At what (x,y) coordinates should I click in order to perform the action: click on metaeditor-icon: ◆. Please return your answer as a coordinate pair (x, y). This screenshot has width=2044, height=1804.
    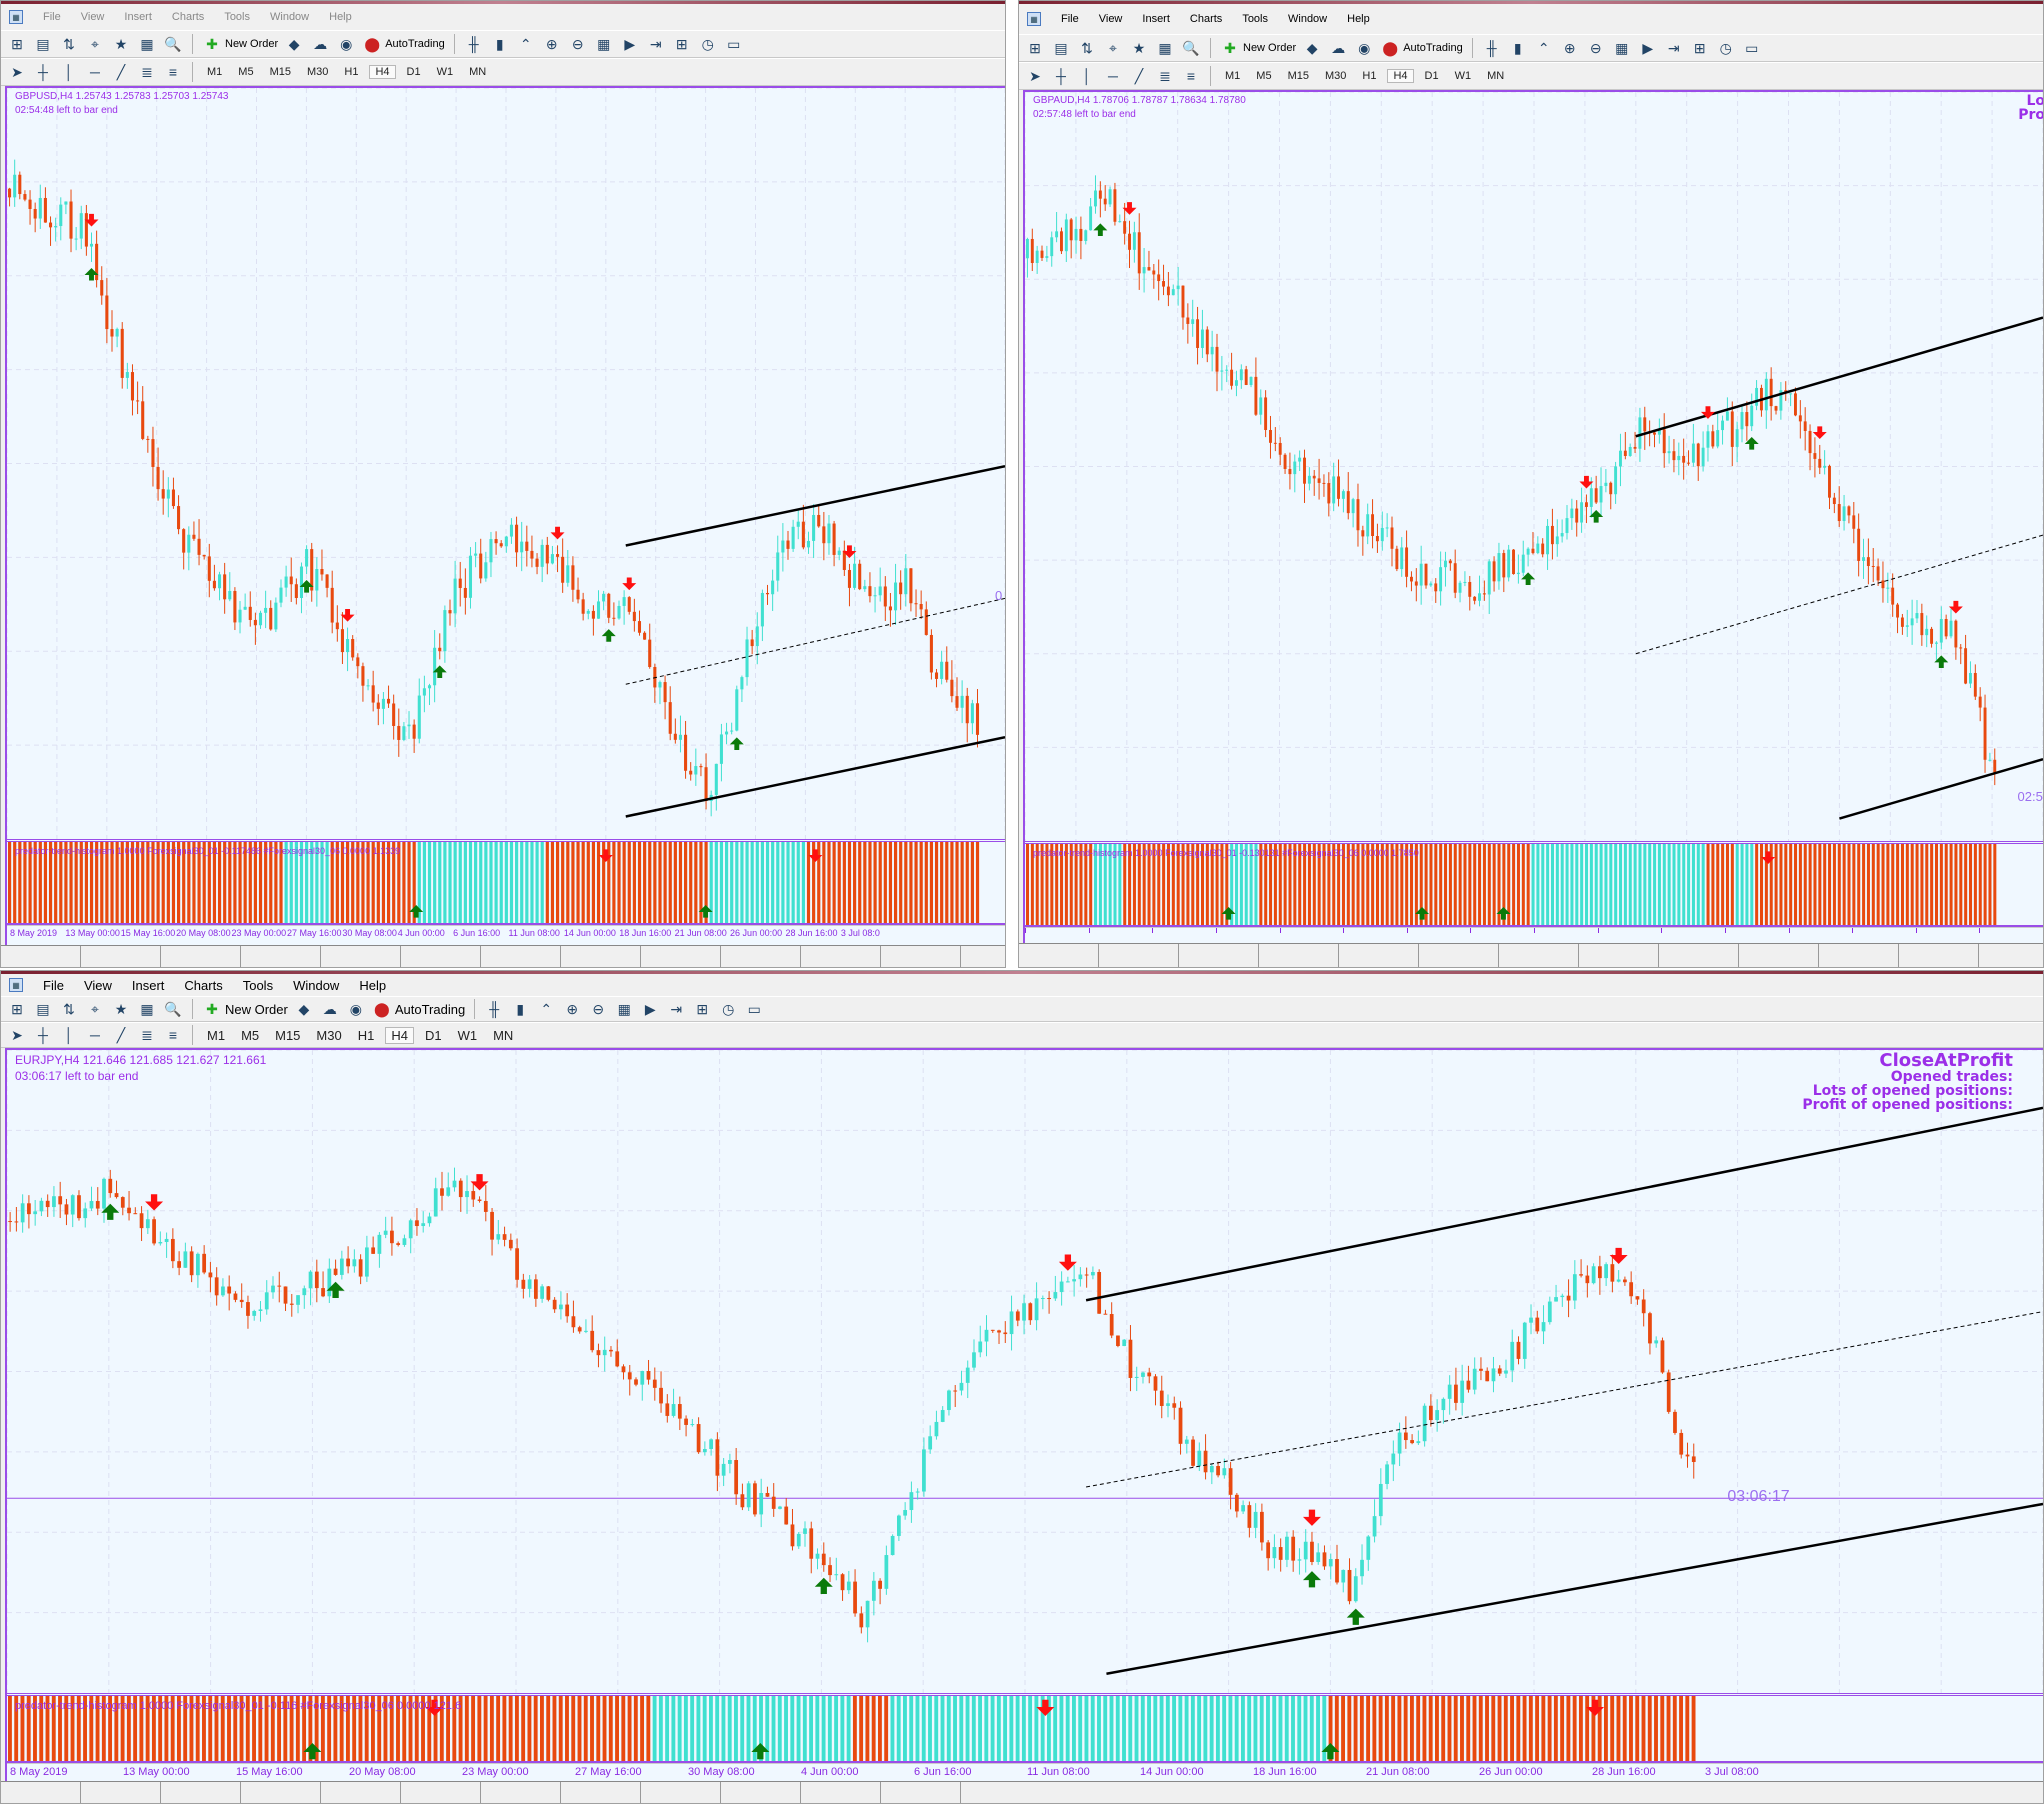
    Looking at the image, I should click on (304, 1008).